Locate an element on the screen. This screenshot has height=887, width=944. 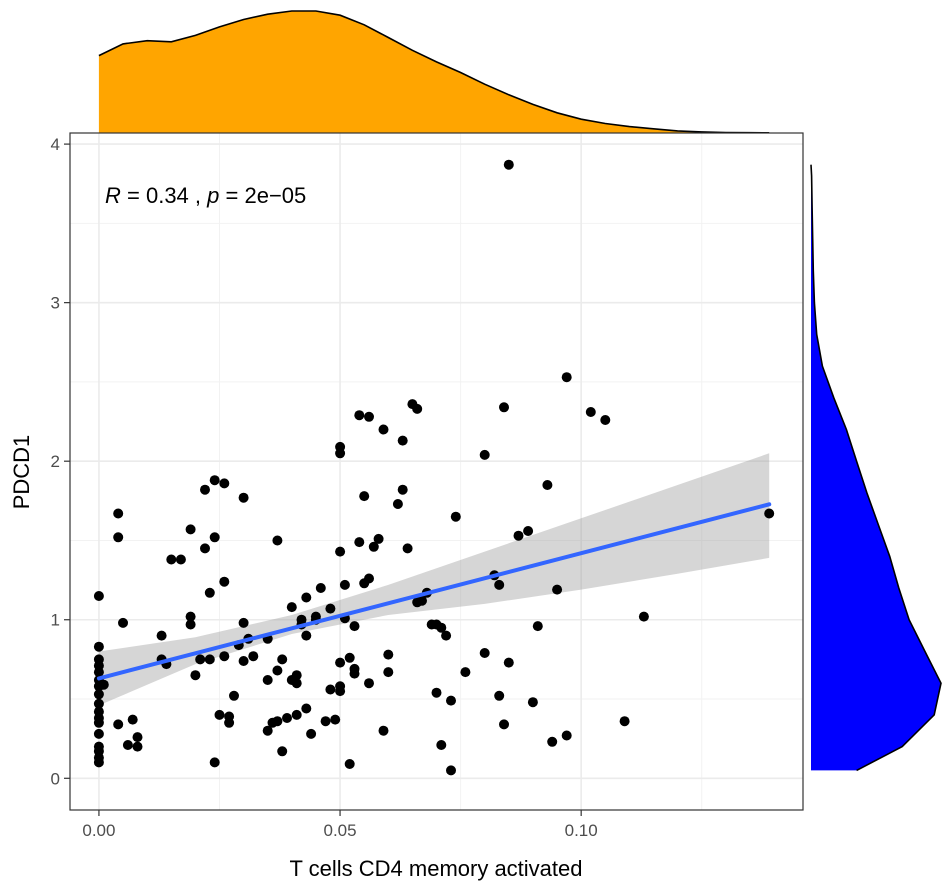
correlation-annotation: R = 0.34 , p = 2e−05 is located at coordinates (205, 195).